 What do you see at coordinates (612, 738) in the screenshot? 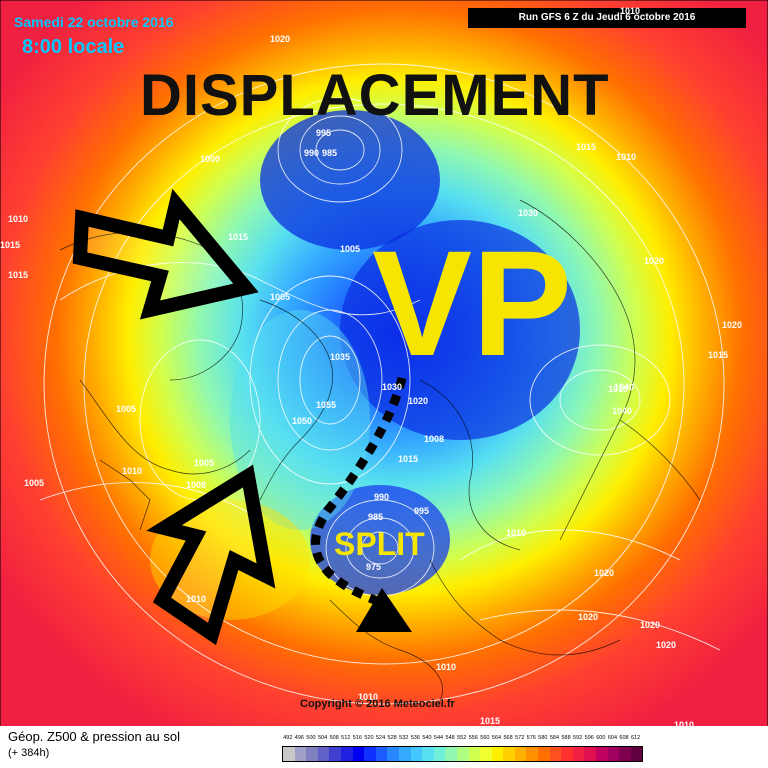
I see `scale-tick-label: 604` at bounding box center [612, 738].